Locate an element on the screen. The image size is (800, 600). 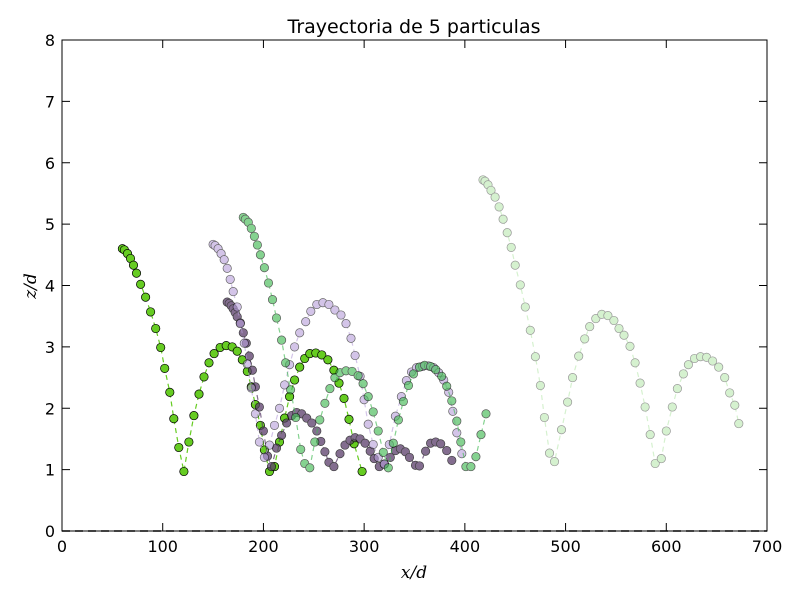
x-tick-label: 600 is located at coordinates (666, 546).